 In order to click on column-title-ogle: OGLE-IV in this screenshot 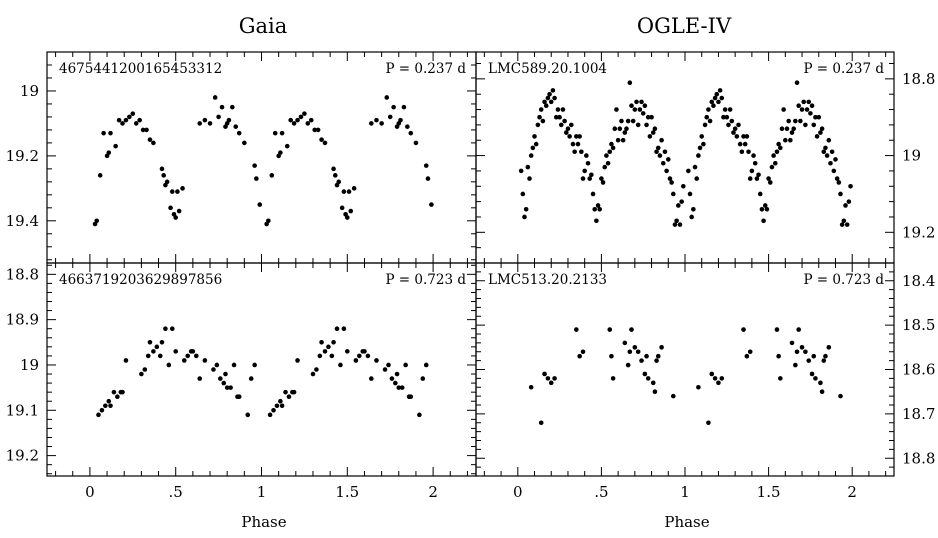, I will do `click(684, 26)`.